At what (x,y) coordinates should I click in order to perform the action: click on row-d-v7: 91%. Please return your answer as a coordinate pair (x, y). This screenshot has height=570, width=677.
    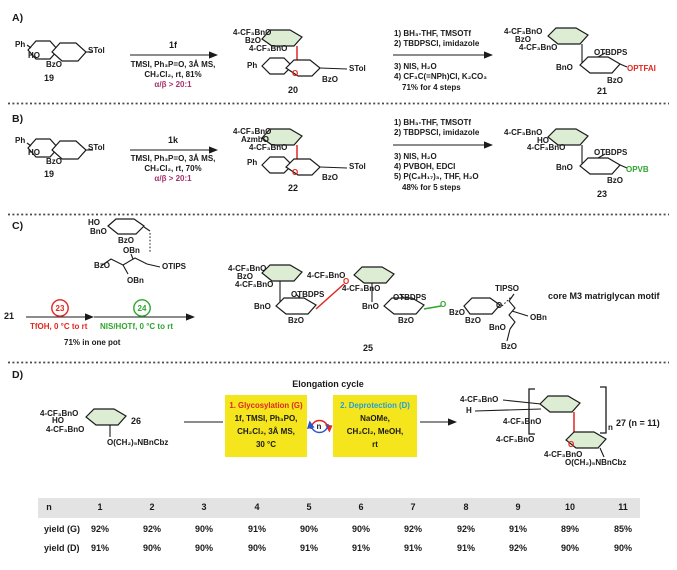
    Looking at the image, I should click on (412, 548).